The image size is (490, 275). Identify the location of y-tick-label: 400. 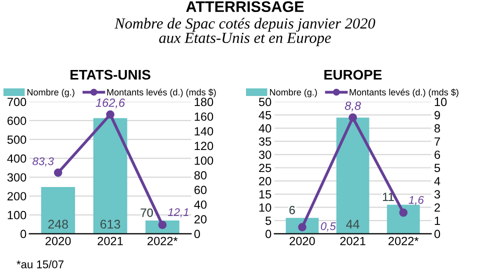
(16, 158).